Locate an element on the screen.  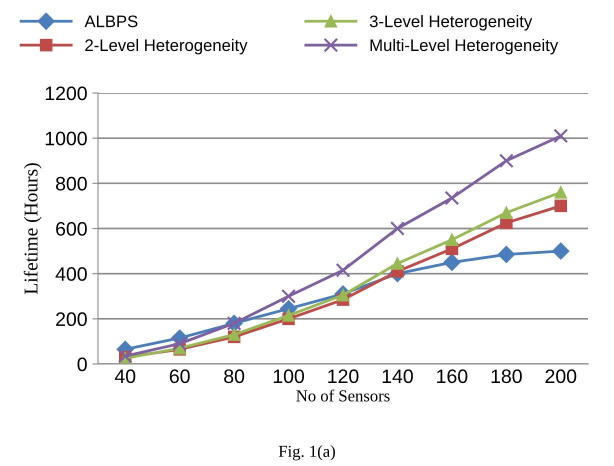
y-tick-label: 600 is located at coordinates (71, 229).